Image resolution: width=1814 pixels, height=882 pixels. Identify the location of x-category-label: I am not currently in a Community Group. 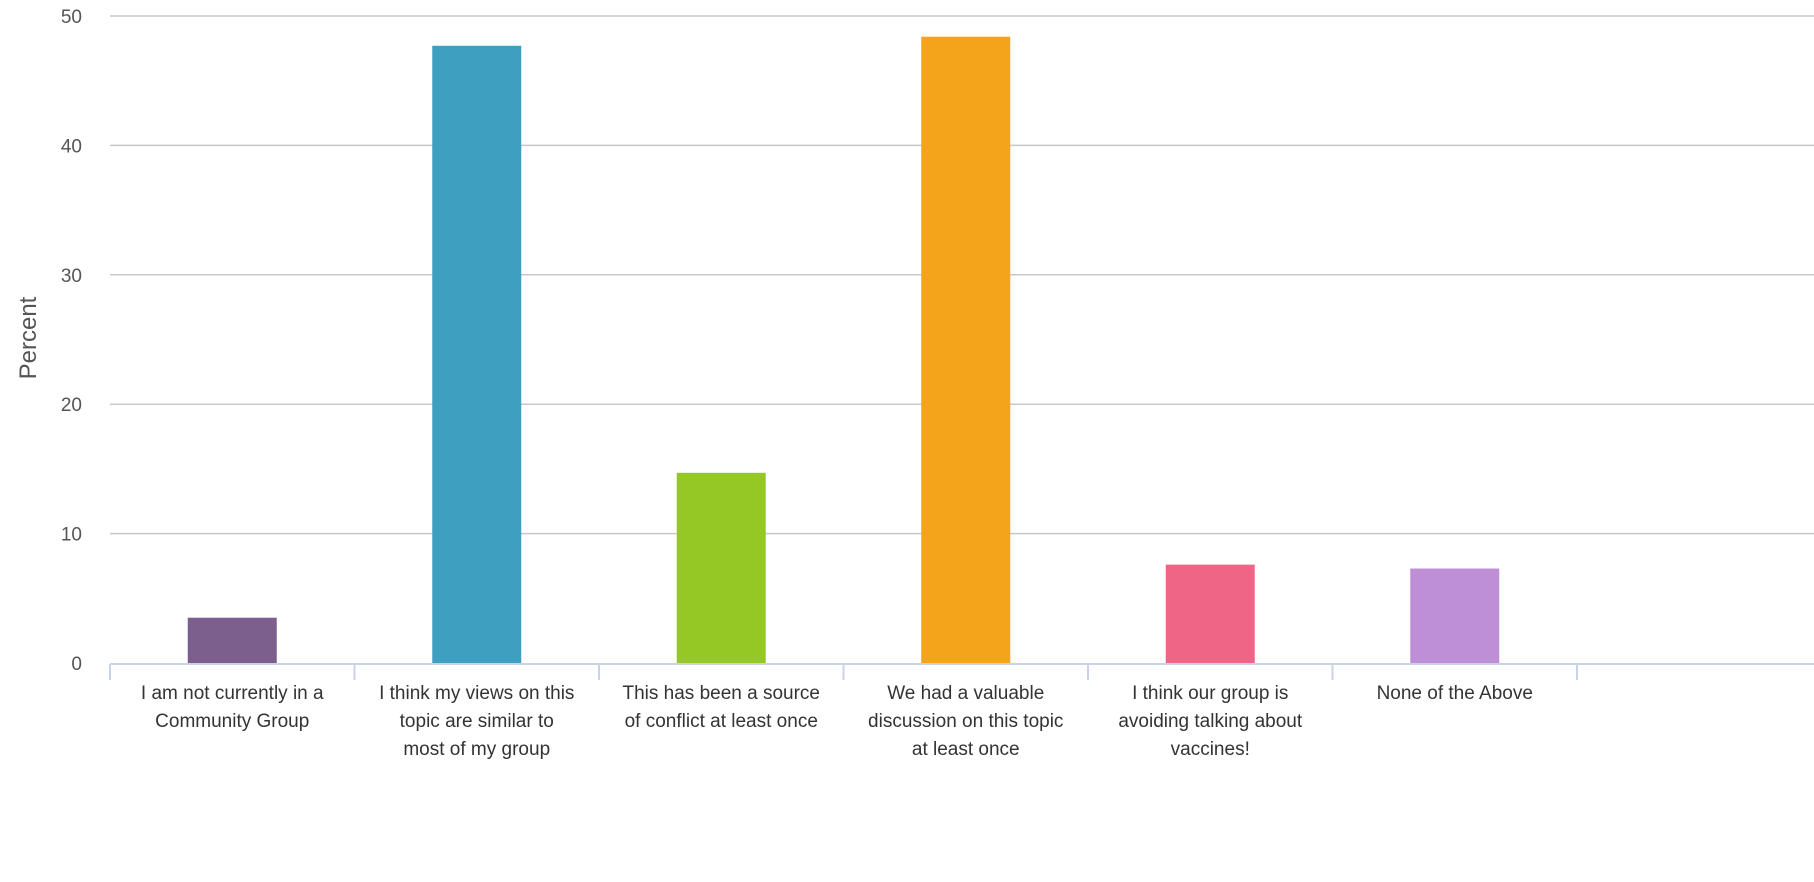
(232, 707).